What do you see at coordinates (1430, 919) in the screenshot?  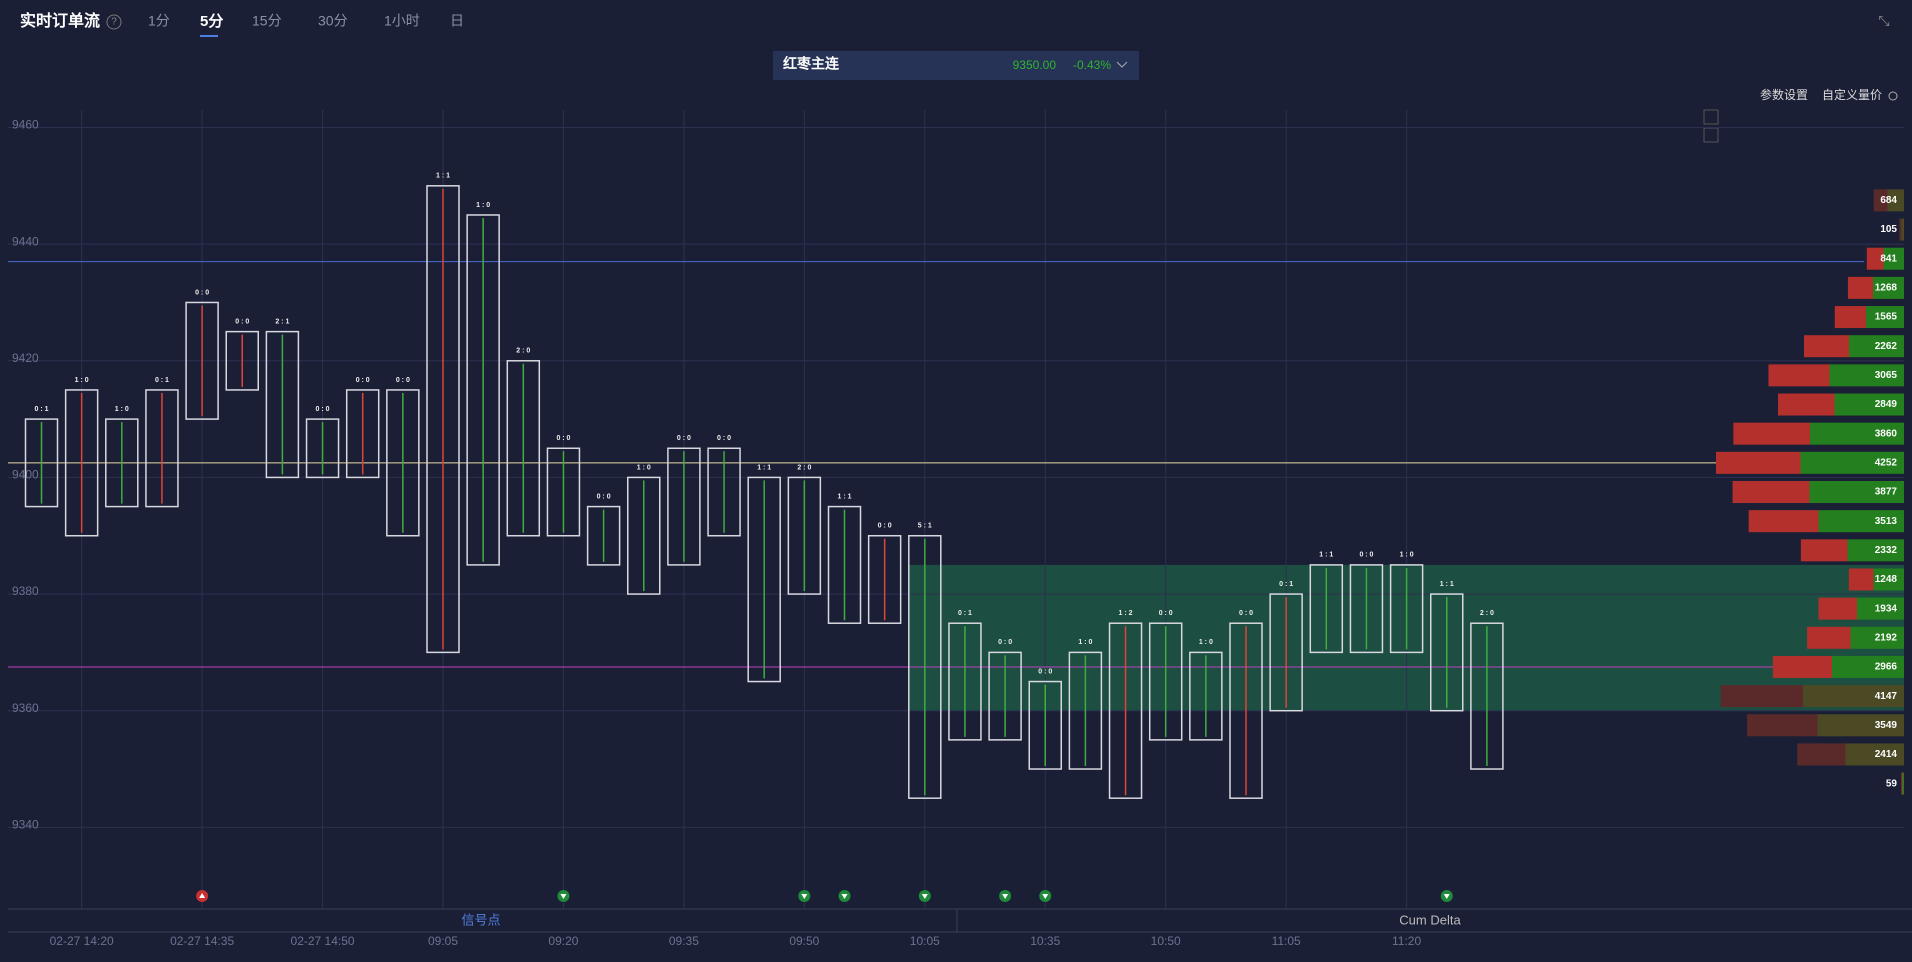 I see `panel-tab: Cum Delta` at bounding box center [1430, 919].